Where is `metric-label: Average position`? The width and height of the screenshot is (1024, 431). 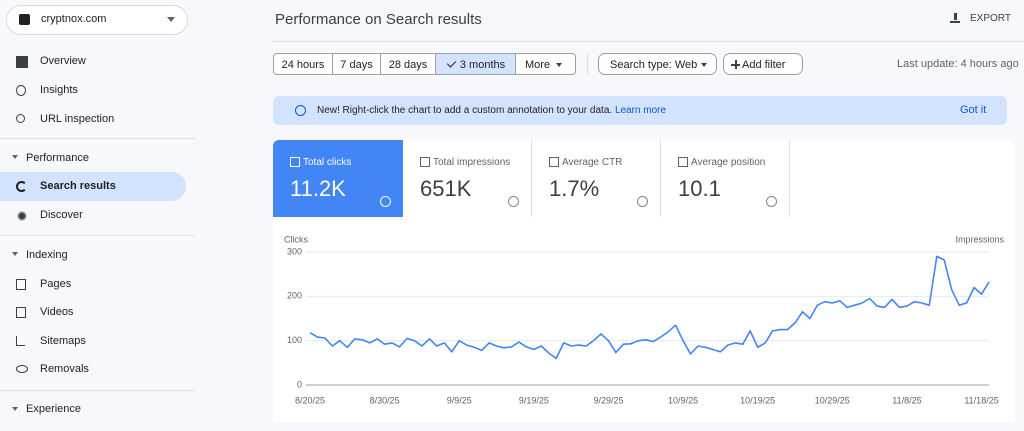
metric-label: Average position is located at coordinates (728, 162).